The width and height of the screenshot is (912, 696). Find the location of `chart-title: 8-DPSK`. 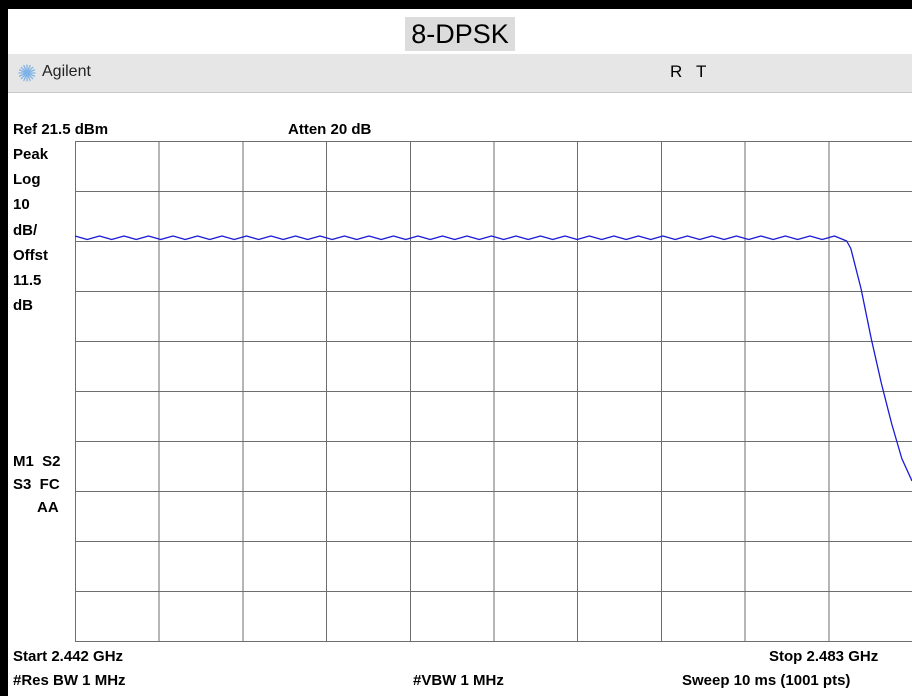

chart-title: 8-DPSK is located at coordinates (460, 34).